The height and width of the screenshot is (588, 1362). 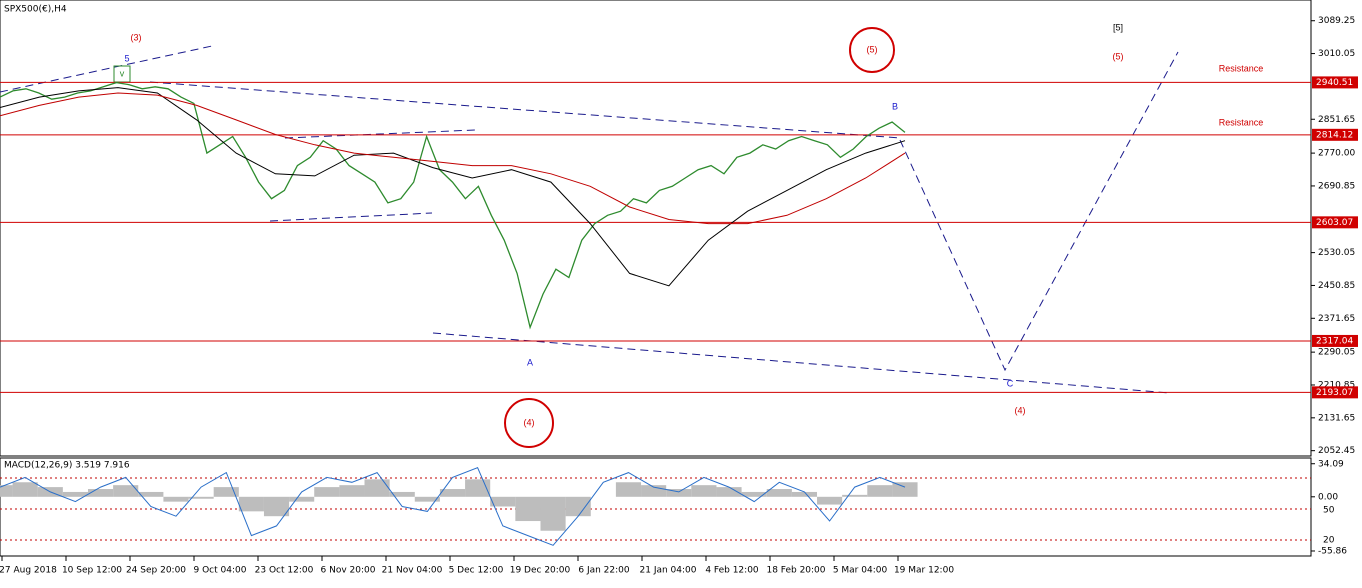 I want to click on level-label: 2940.51, so click(x=1334, y=83).